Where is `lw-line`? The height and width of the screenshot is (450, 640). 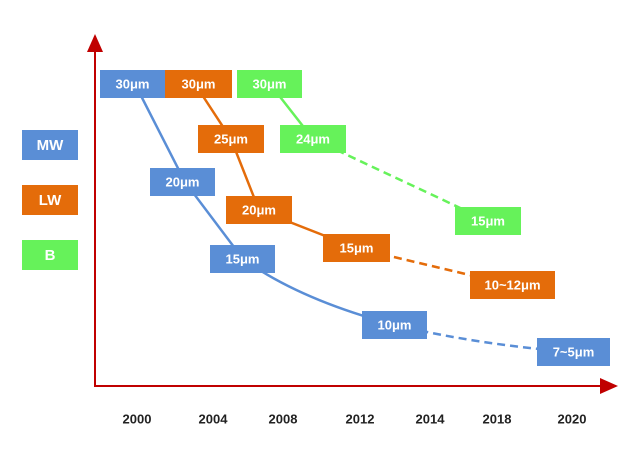
lw-line is located at coordinates (275, 166).